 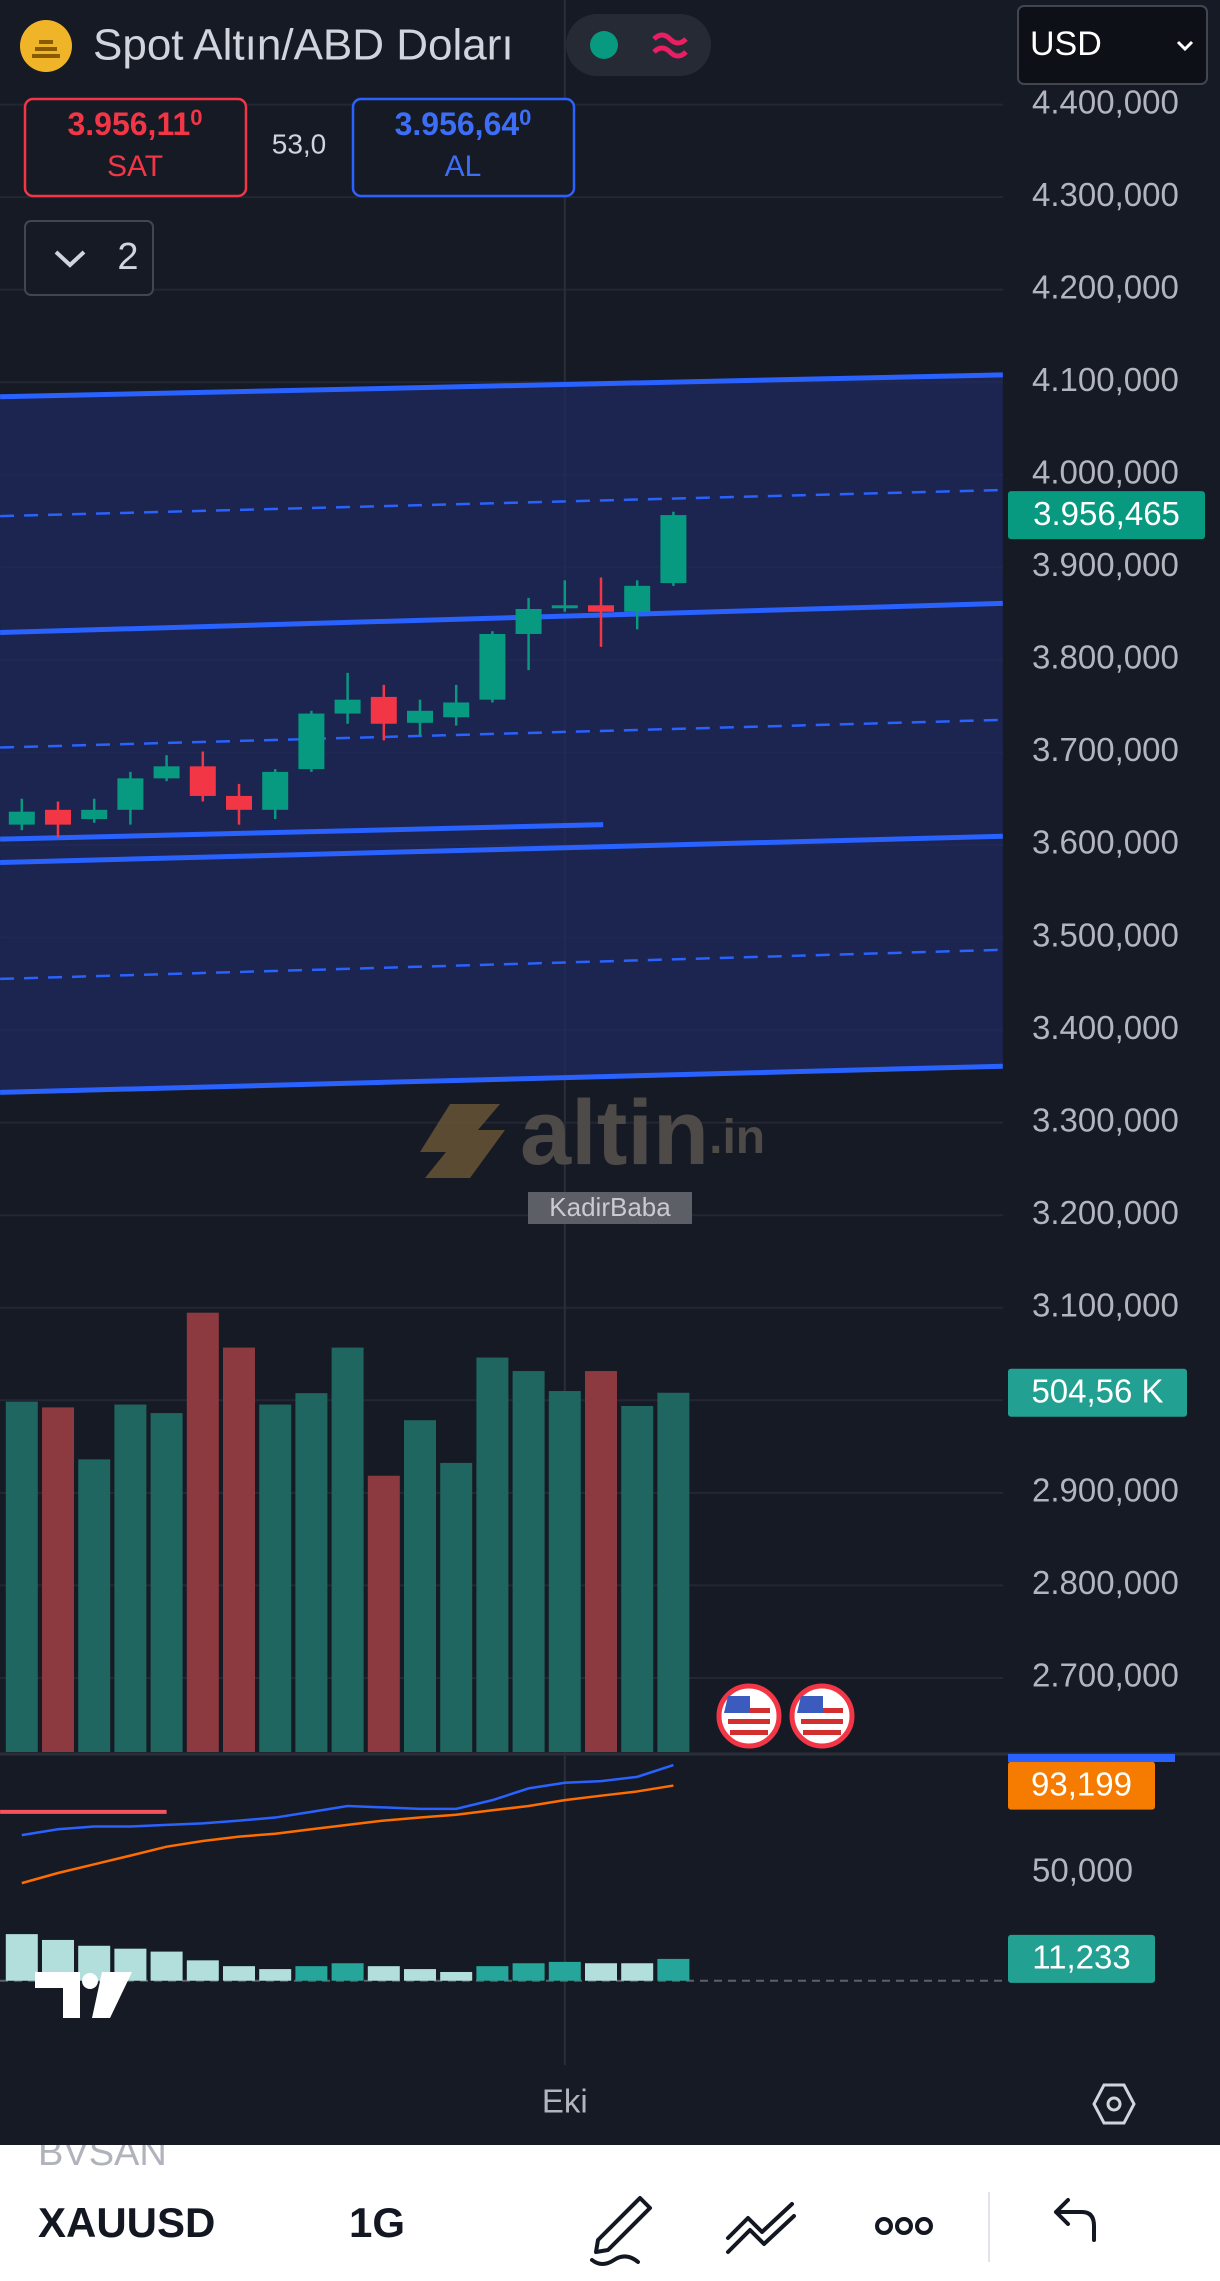 I want to click on sell-price: 3.956,110, so click(x=134, y=124).